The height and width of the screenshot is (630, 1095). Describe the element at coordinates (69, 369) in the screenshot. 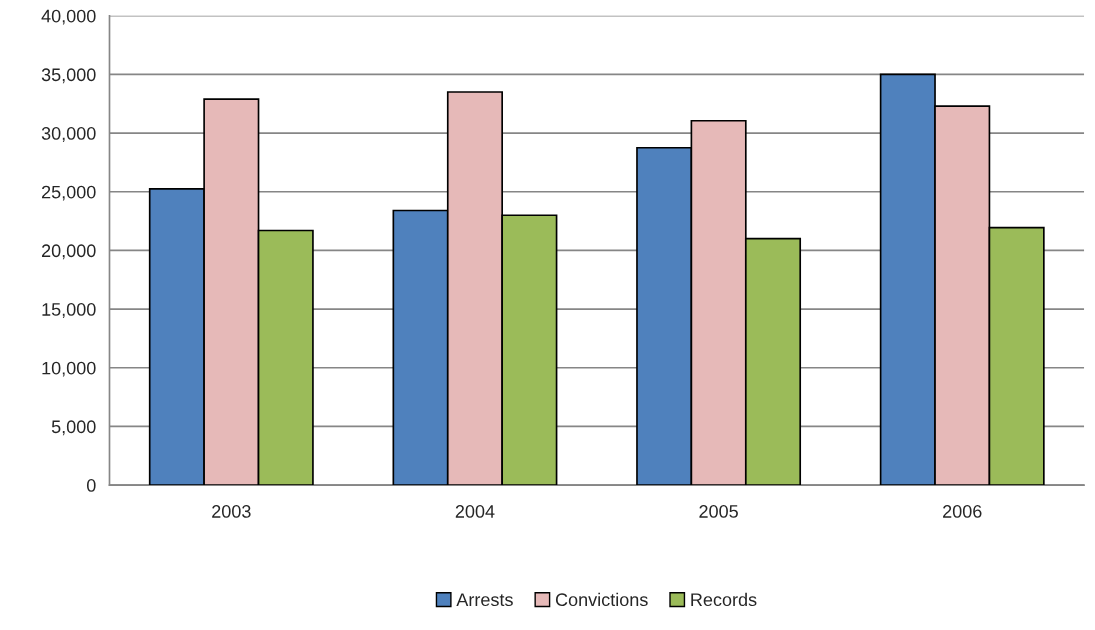

I see `y-tick-label: 10,000` at that location.